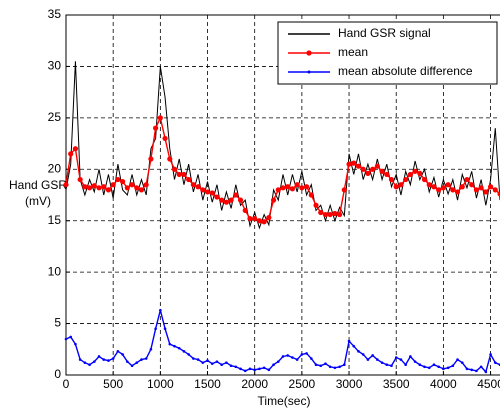 This screenshot has width=500, height=409. What do you see at coordinates (349, 384) in the screenshot?
I see `x-tick-label: 3000` at bounding box center [349, 384].